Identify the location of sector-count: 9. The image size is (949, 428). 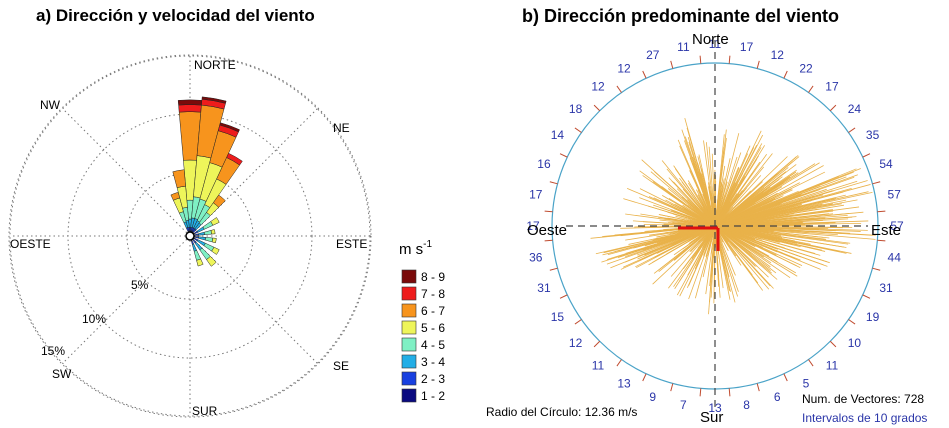
(652, 397).